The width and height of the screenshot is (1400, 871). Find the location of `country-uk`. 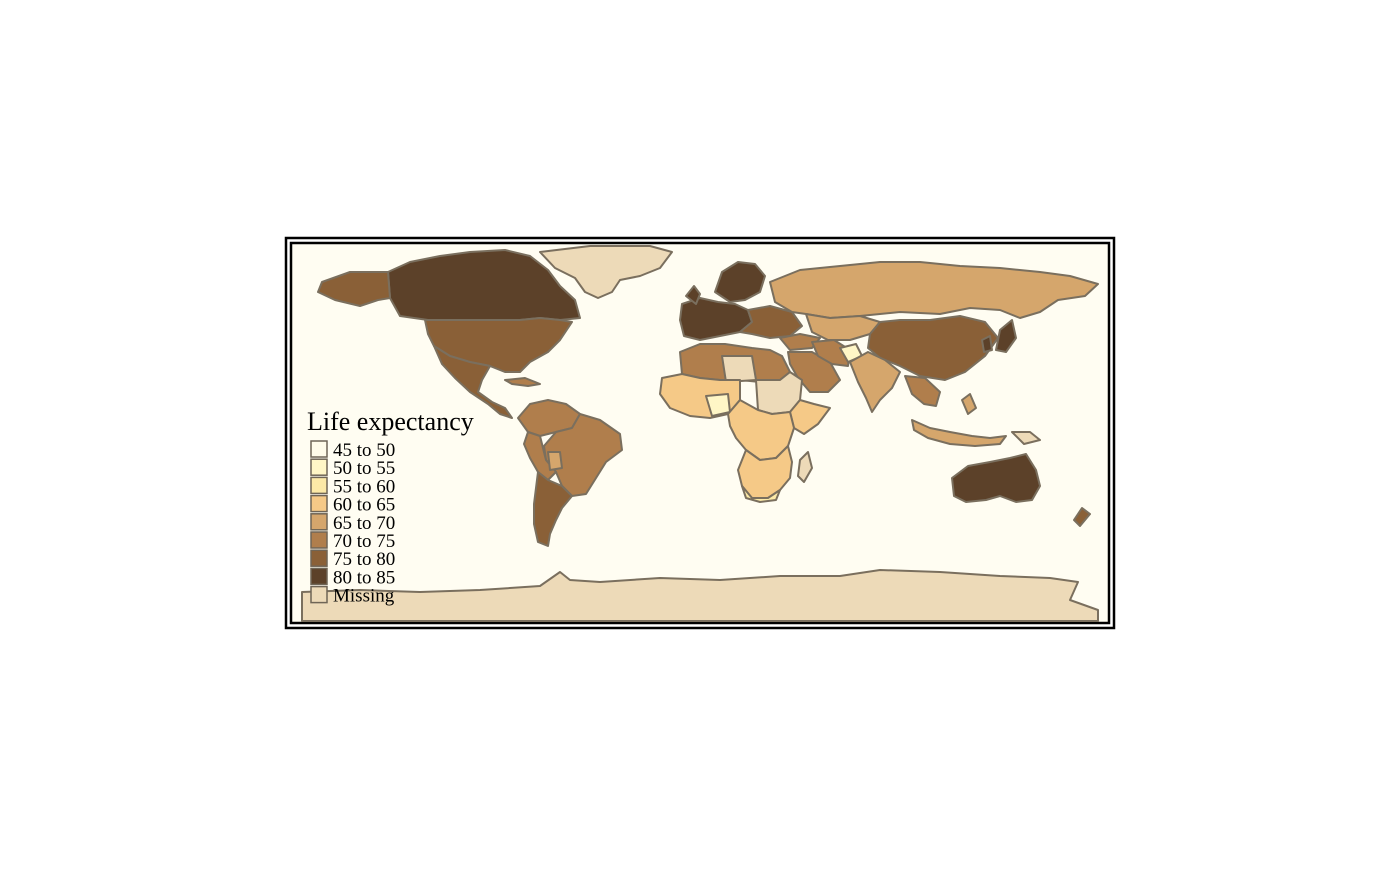

country-uk is located at coordinates (693, 295).